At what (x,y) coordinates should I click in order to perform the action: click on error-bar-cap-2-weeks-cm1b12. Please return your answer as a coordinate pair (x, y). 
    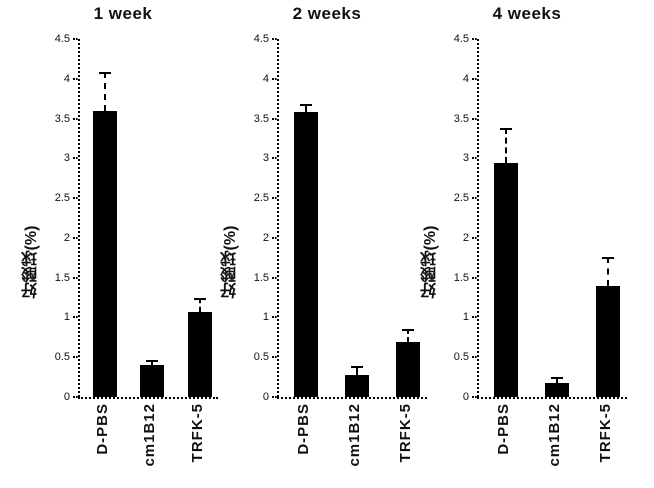
    Looking at the image, I should click on (356, 366).